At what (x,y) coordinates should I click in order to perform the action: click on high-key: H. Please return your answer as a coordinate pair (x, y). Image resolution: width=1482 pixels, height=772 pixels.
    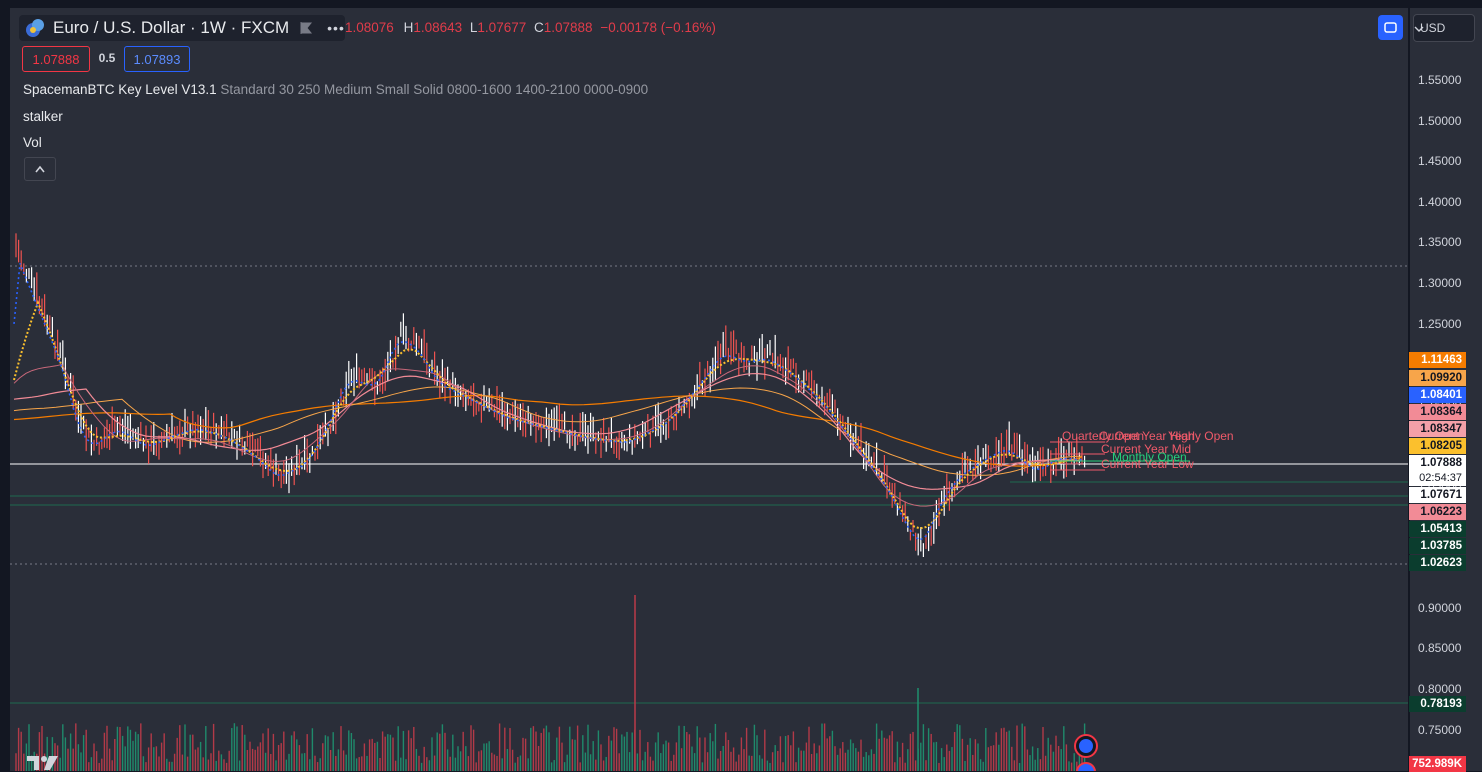
    Looking at the image, I should click on (408, 27).